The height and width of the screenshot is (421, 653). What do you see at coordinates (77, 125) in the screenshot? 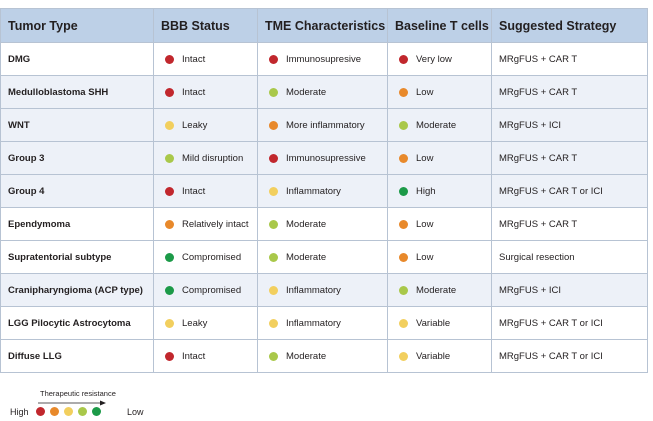
I see `tumor-type-cell: WNT` at bounding box center [77, 125].